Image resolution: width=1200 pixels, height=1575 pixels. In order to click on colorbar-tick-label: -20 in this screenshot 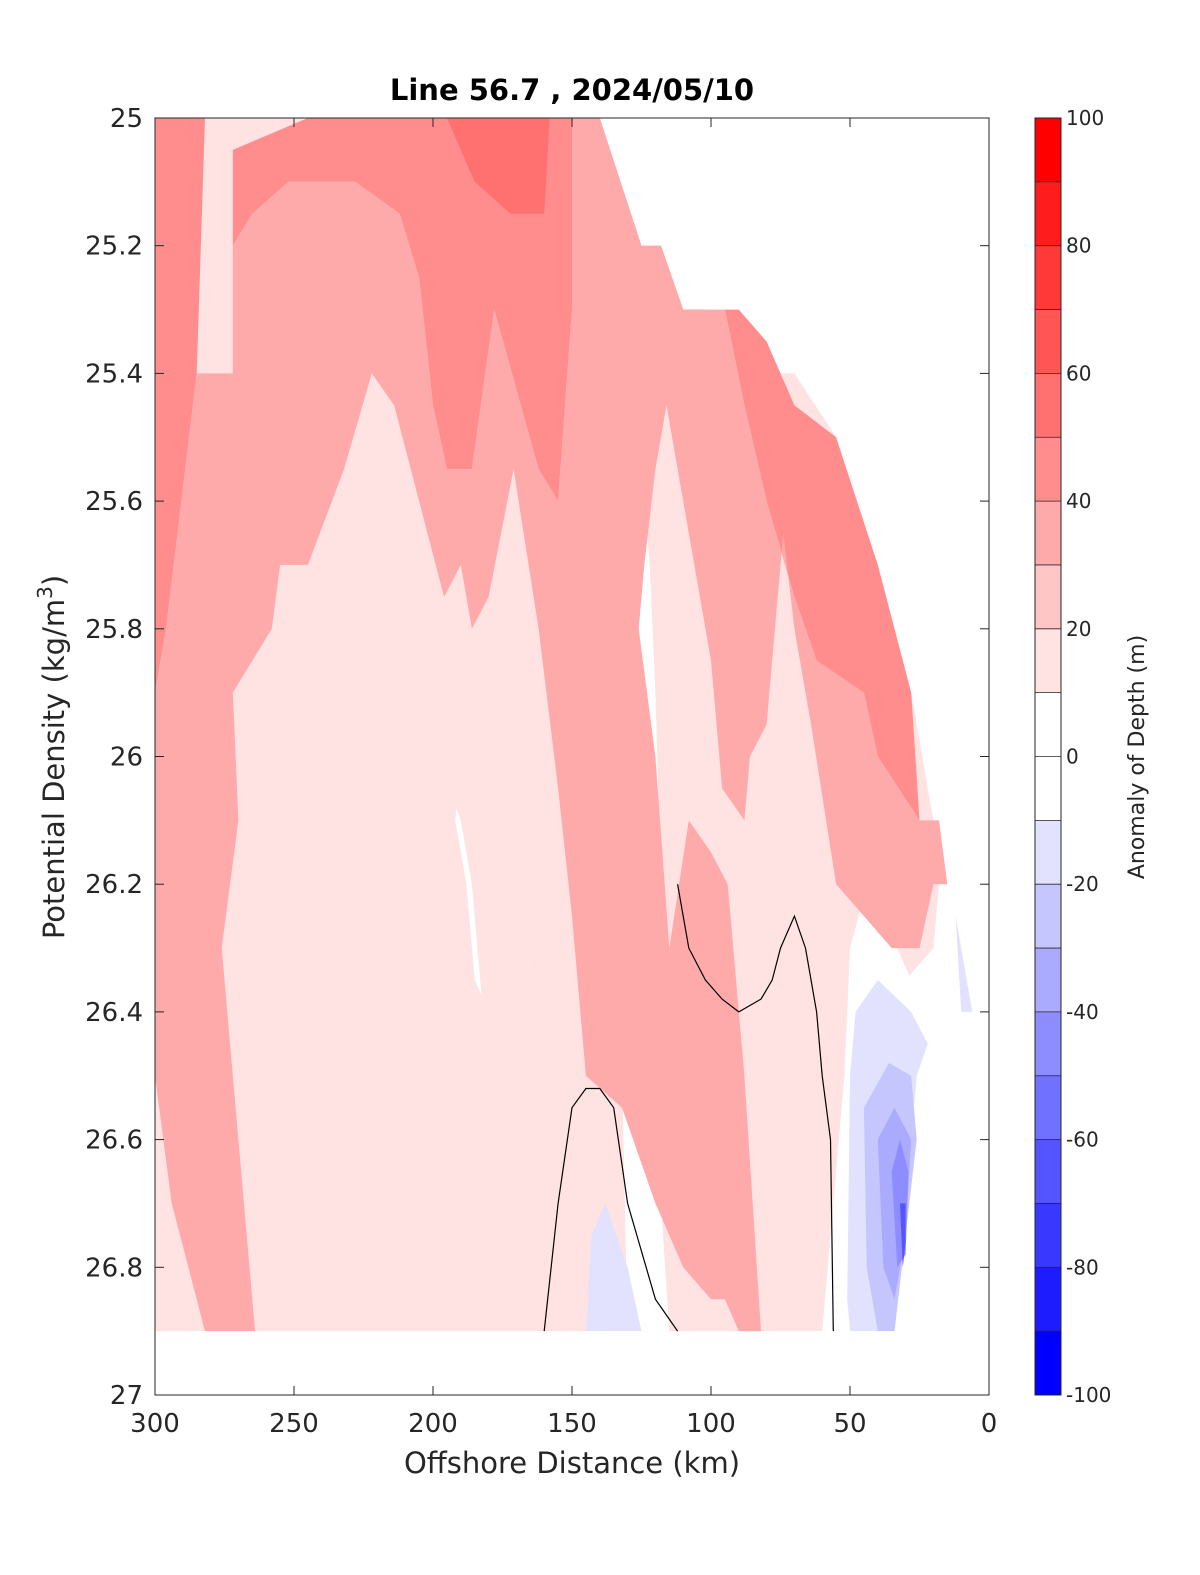, I will do `click(1082, 884)`.